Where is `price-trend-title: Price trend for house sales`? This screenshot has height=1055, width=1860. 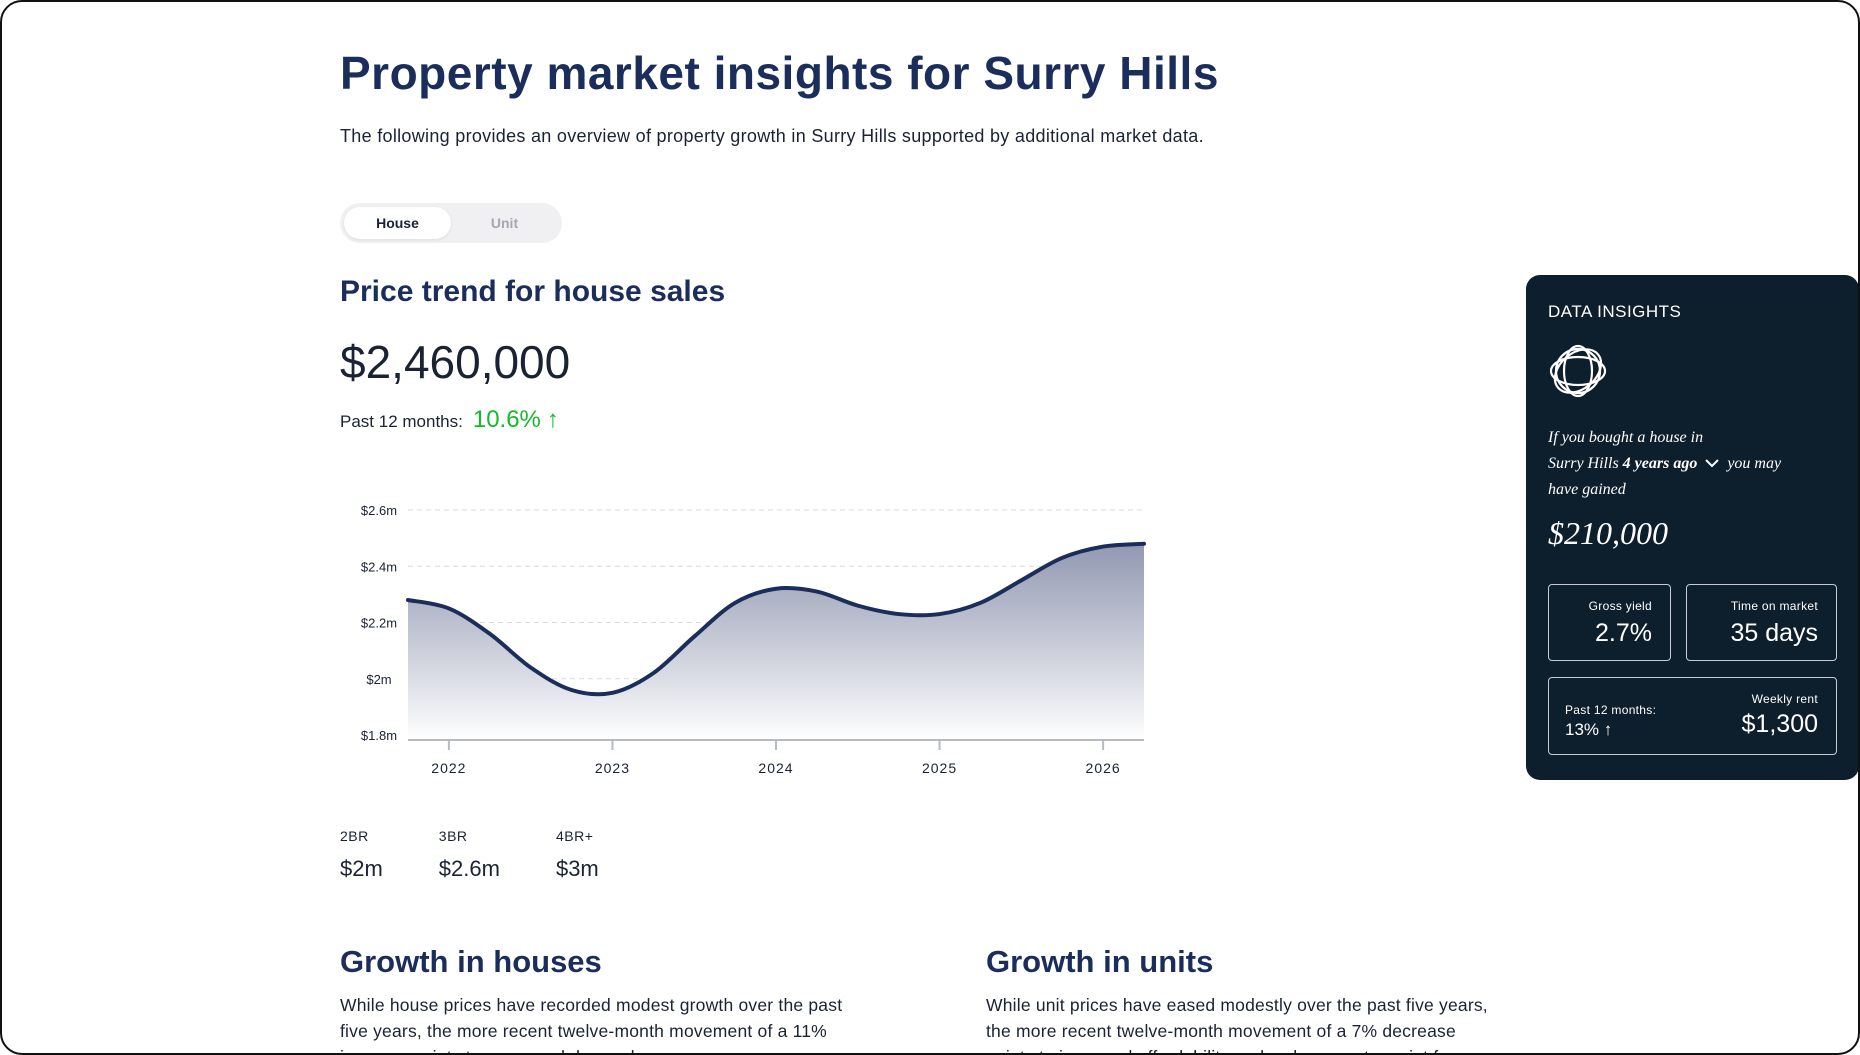
price-trend-title: Price trend for house sales is located at coordinates (533, 291).